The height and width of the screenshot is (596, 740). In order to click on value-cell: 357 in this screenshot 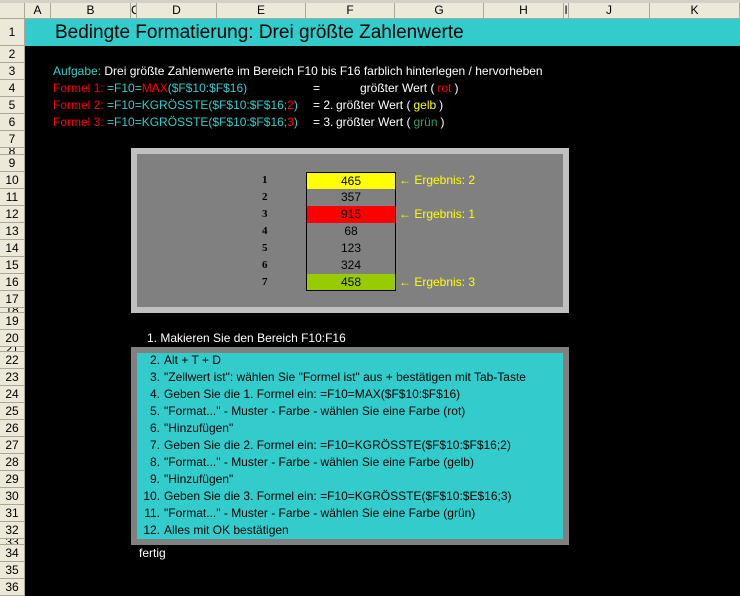, I will do `click(351, 197)`.